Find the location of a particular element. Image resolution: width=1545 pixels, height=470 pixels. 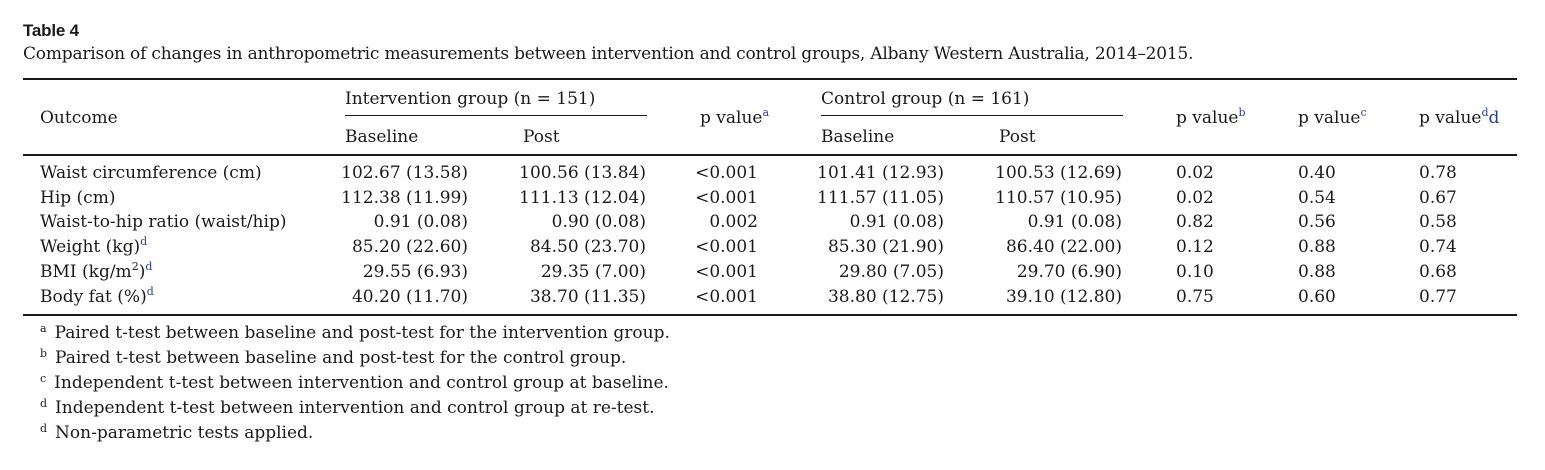

cell-int-post: 38.70 (11.35) is located at coordinates (587, 296).